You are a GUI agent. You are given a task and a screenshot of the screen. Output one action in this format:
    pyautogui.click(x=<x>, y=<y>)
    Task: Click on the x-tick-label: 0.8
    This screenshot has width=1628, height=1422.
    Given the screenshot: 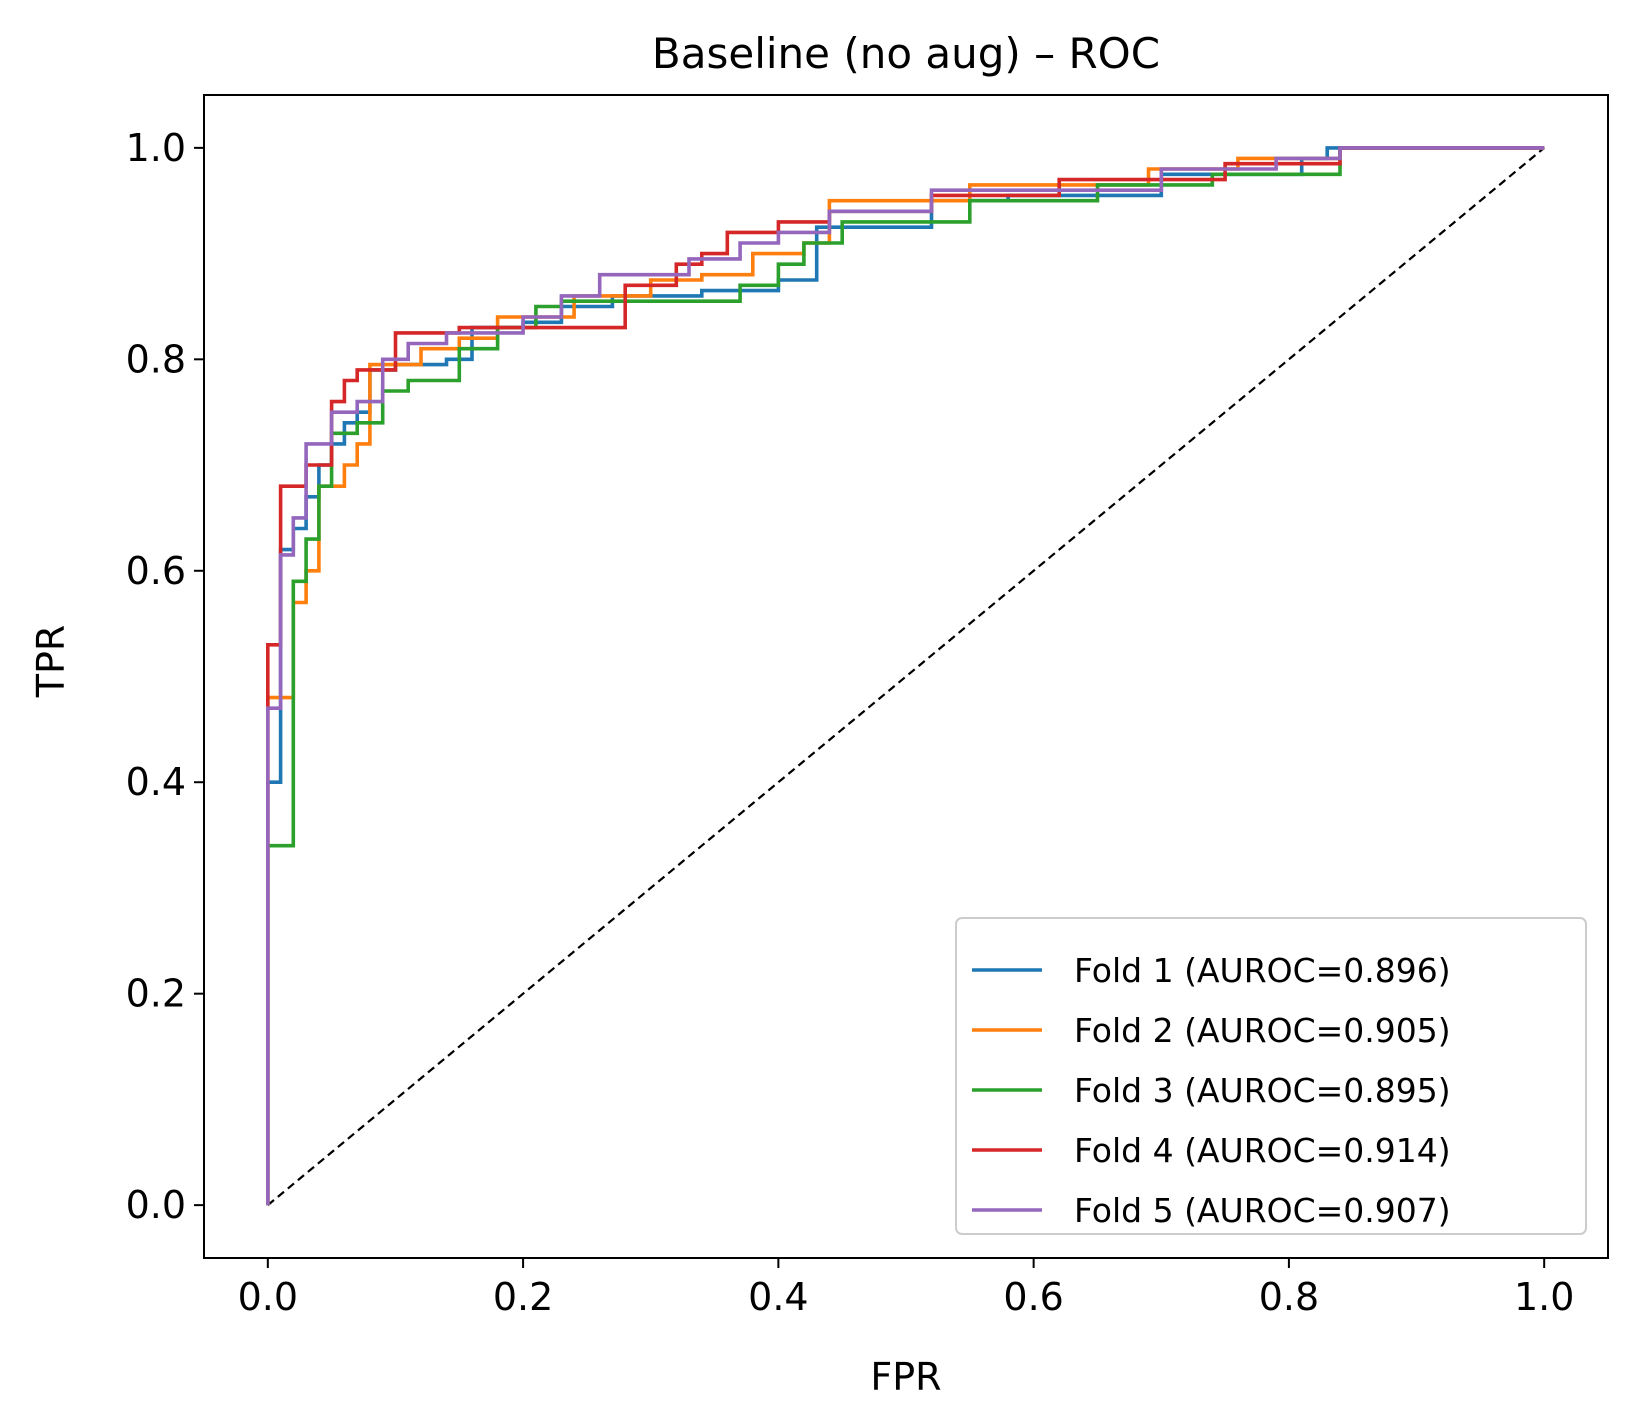 What is the action you would take?
    pyautogui.click(x=1289, y=1297)
    